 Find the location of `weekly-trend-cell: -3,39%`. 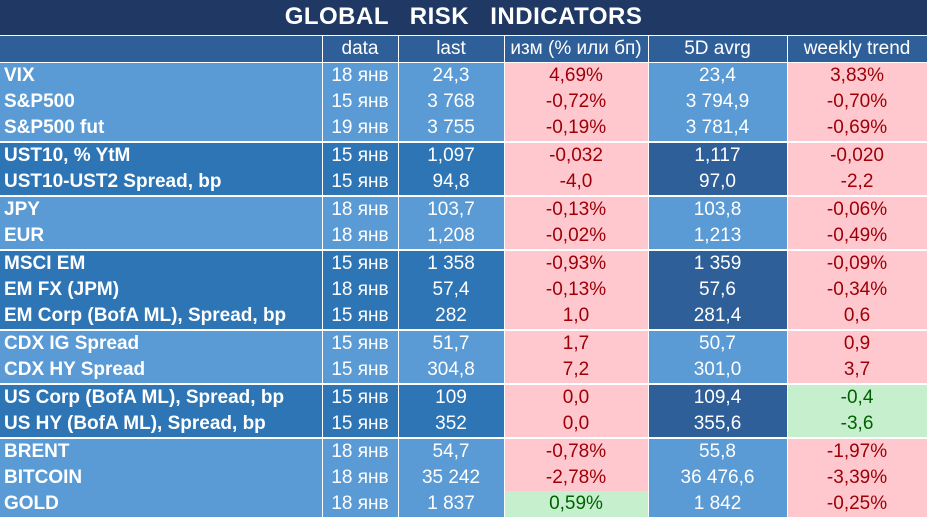

weekly-trend-cell: -3,39% is located at coordinates (857, 477).